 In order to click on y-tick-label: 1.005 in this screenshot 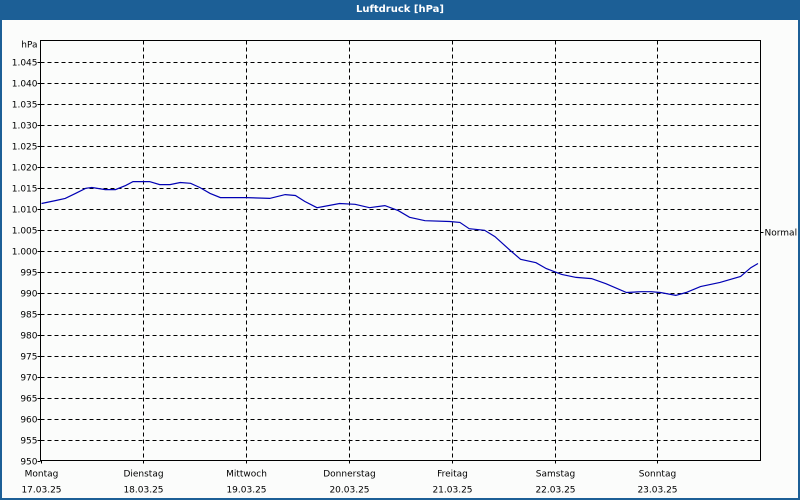, I will do `click(25, 232)`.